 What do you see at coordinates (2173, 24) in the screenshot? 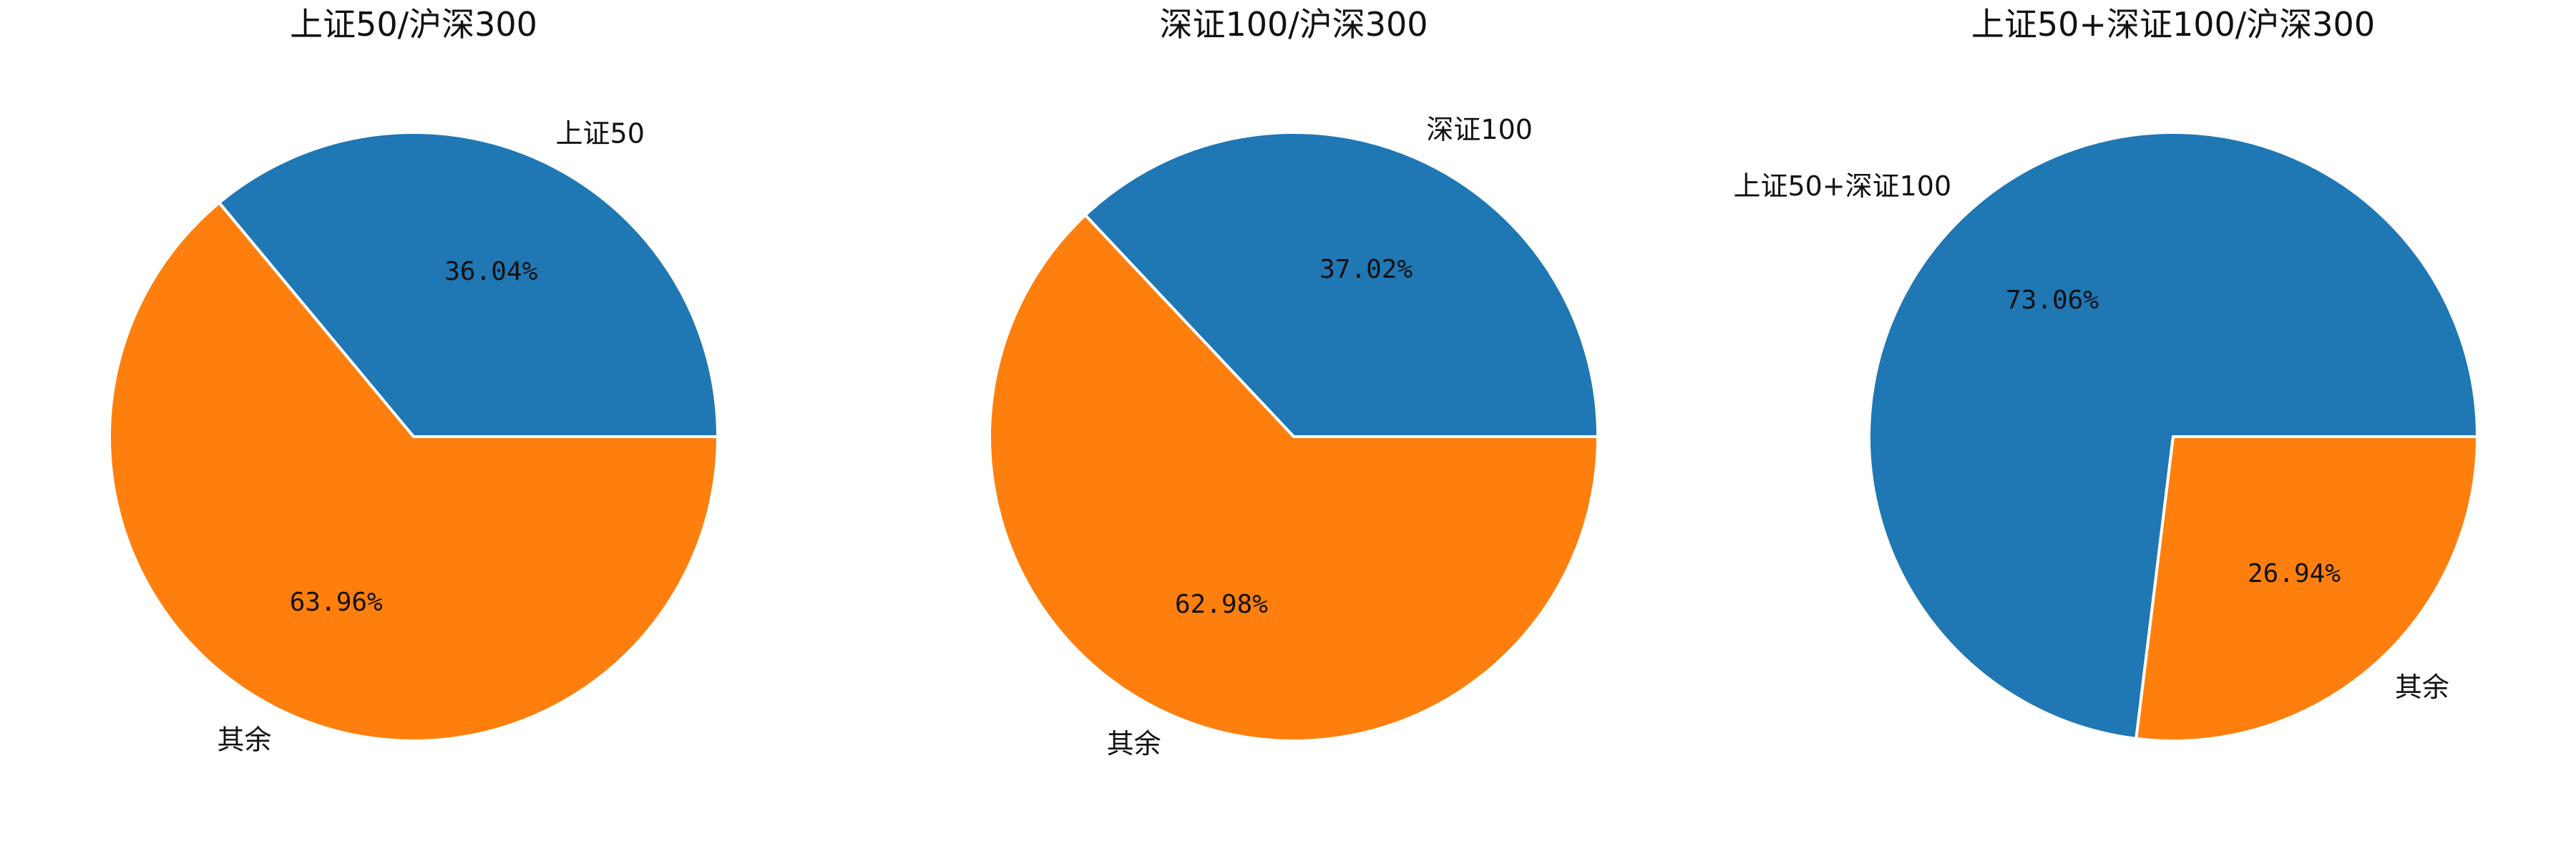
I see `chart-title-combined: 上证50+深证100/沪深300` at bounding box center [2173, 24].